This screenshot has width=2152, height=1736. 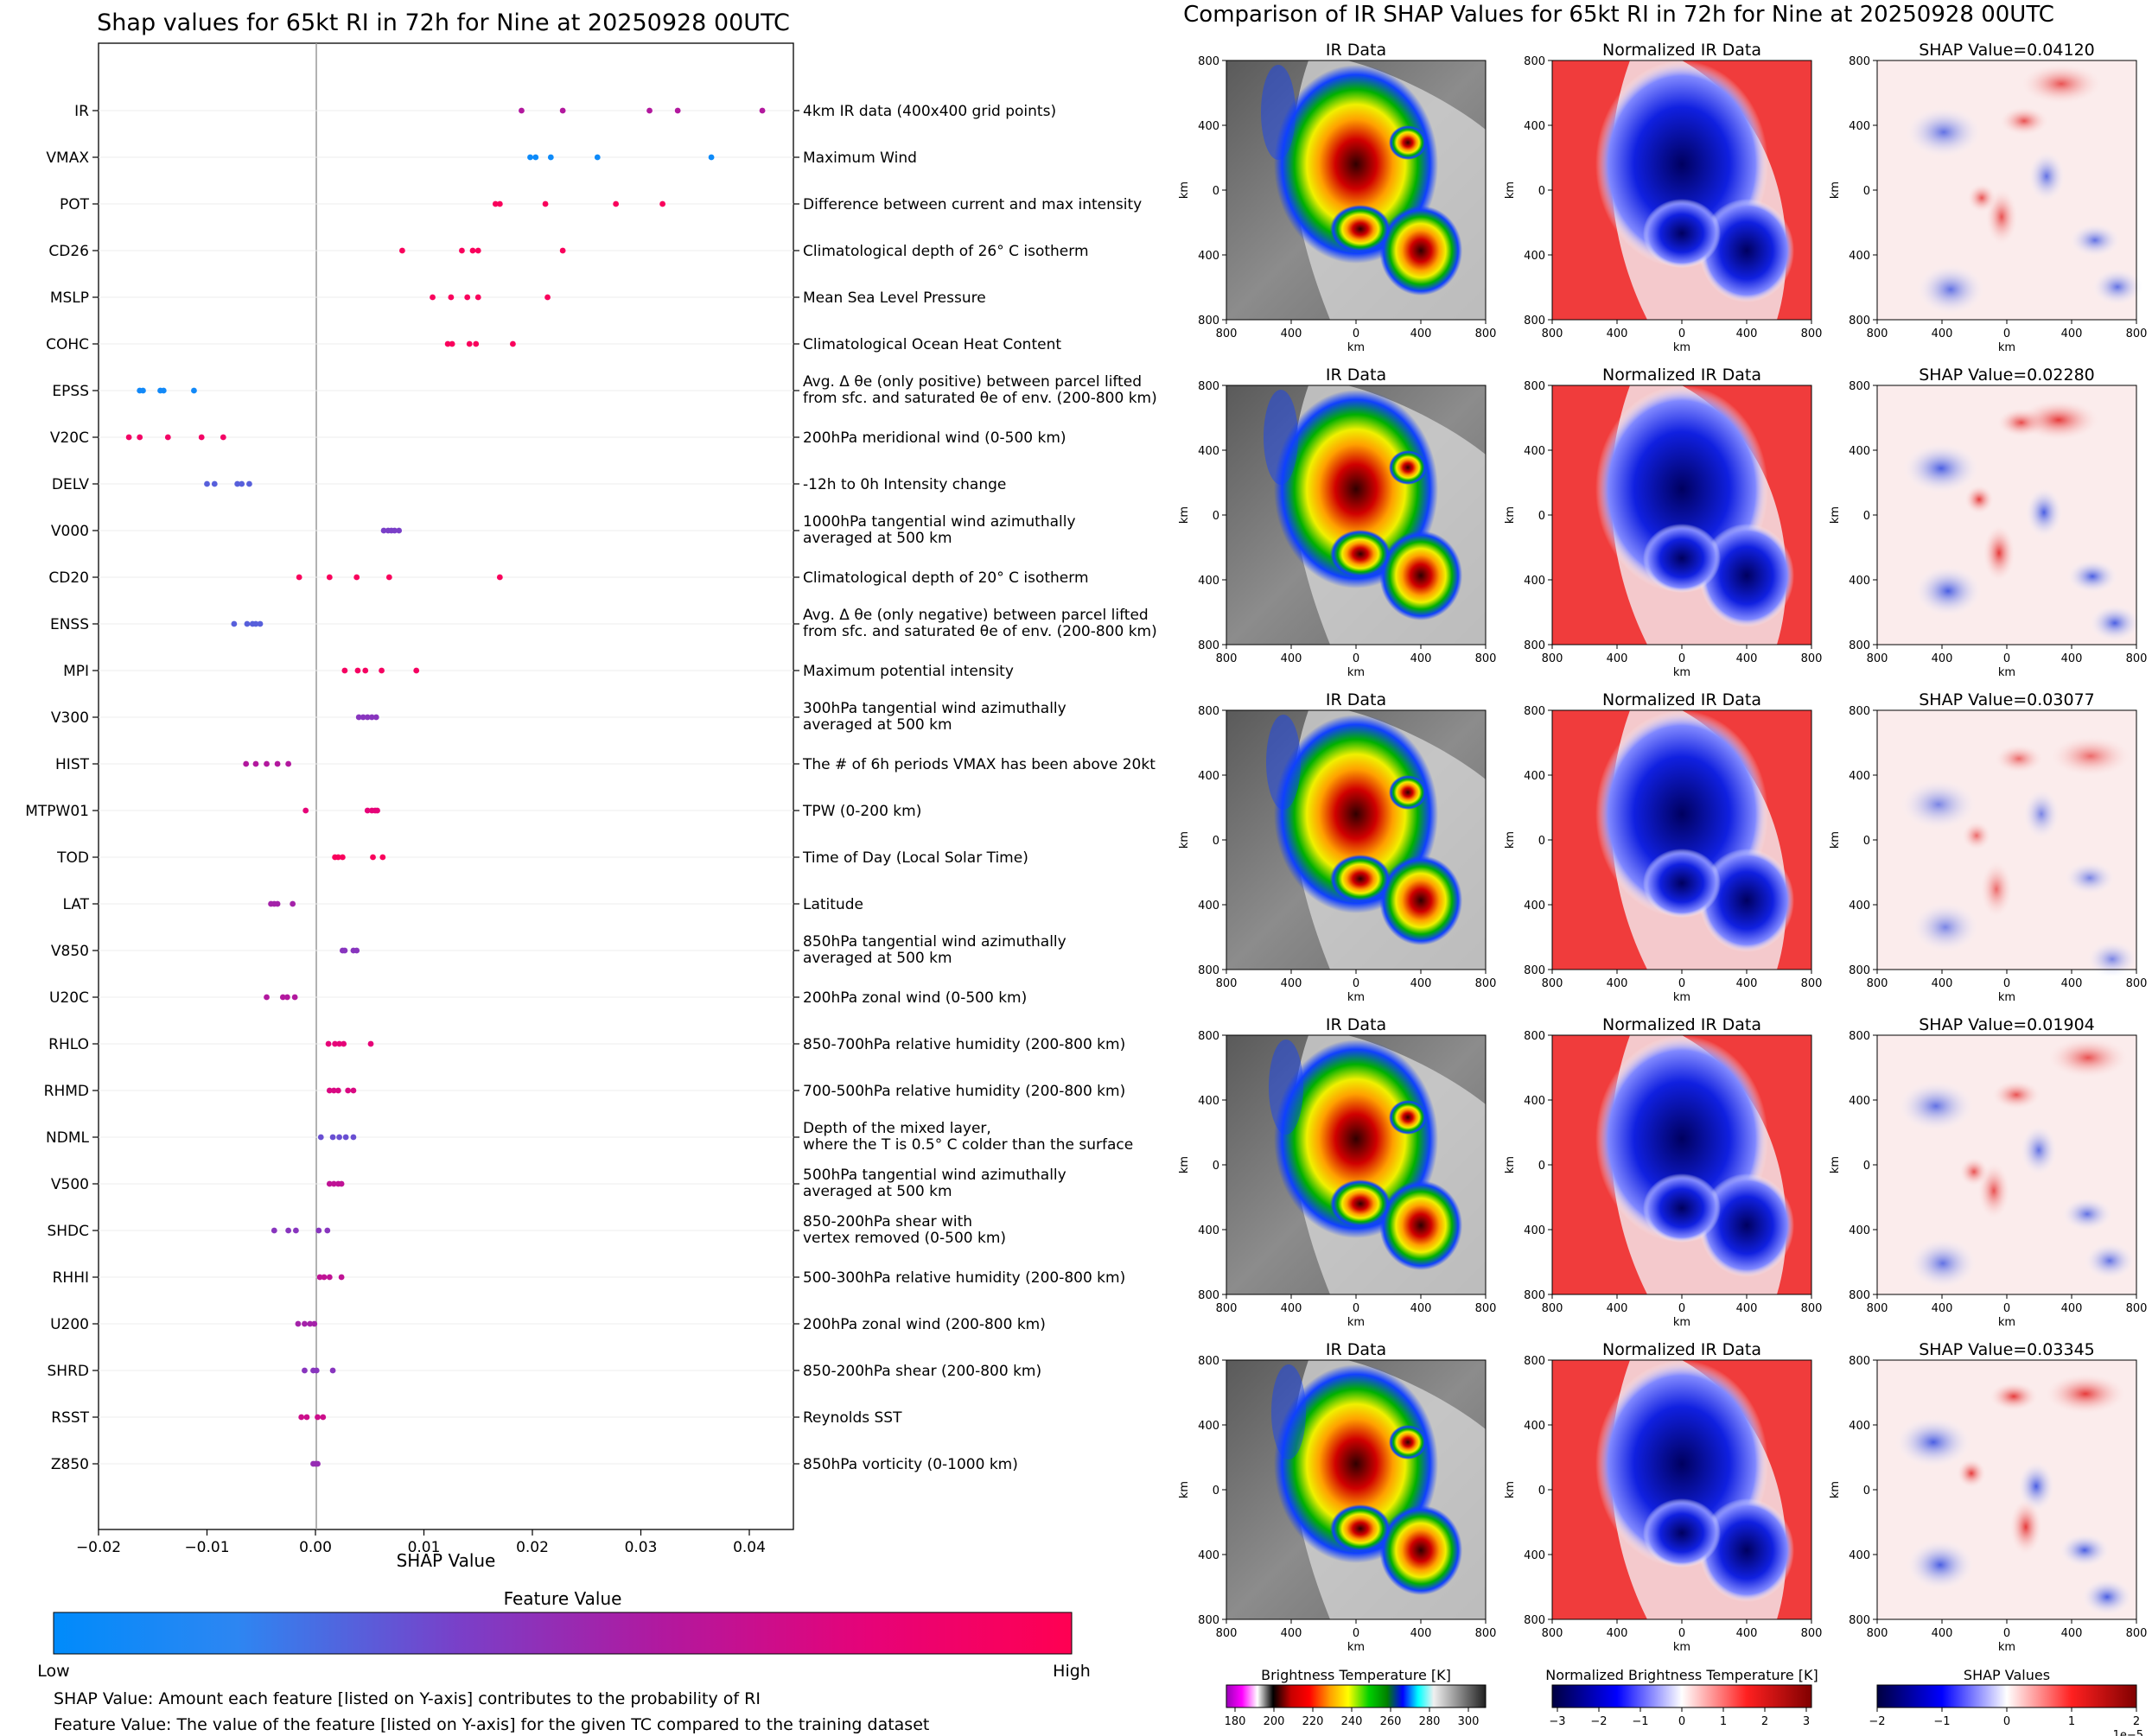 What do you see at coordinates (1598, 1721) in the screenshot?
I see `colorbar-tick-label: −2` at bounding box center [1598, 1721].